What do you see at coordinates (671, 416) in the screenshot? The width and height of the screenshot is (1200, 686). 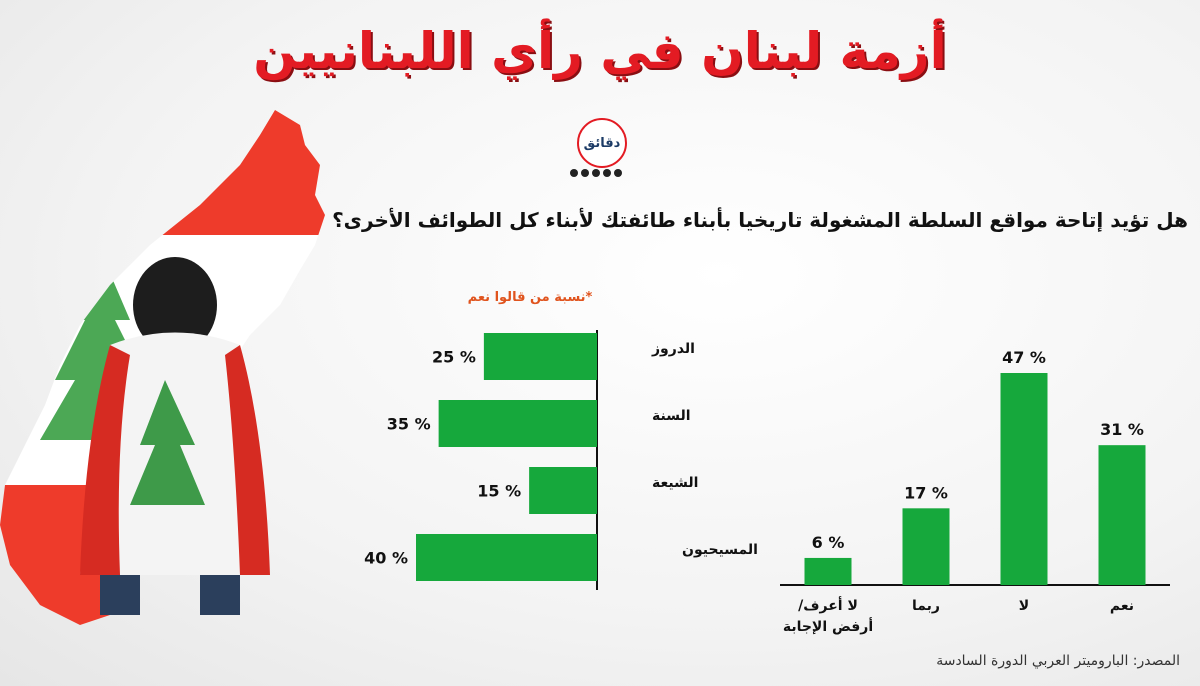 I see `hbar-category-label: السنة` at bounding box center [671, 416].